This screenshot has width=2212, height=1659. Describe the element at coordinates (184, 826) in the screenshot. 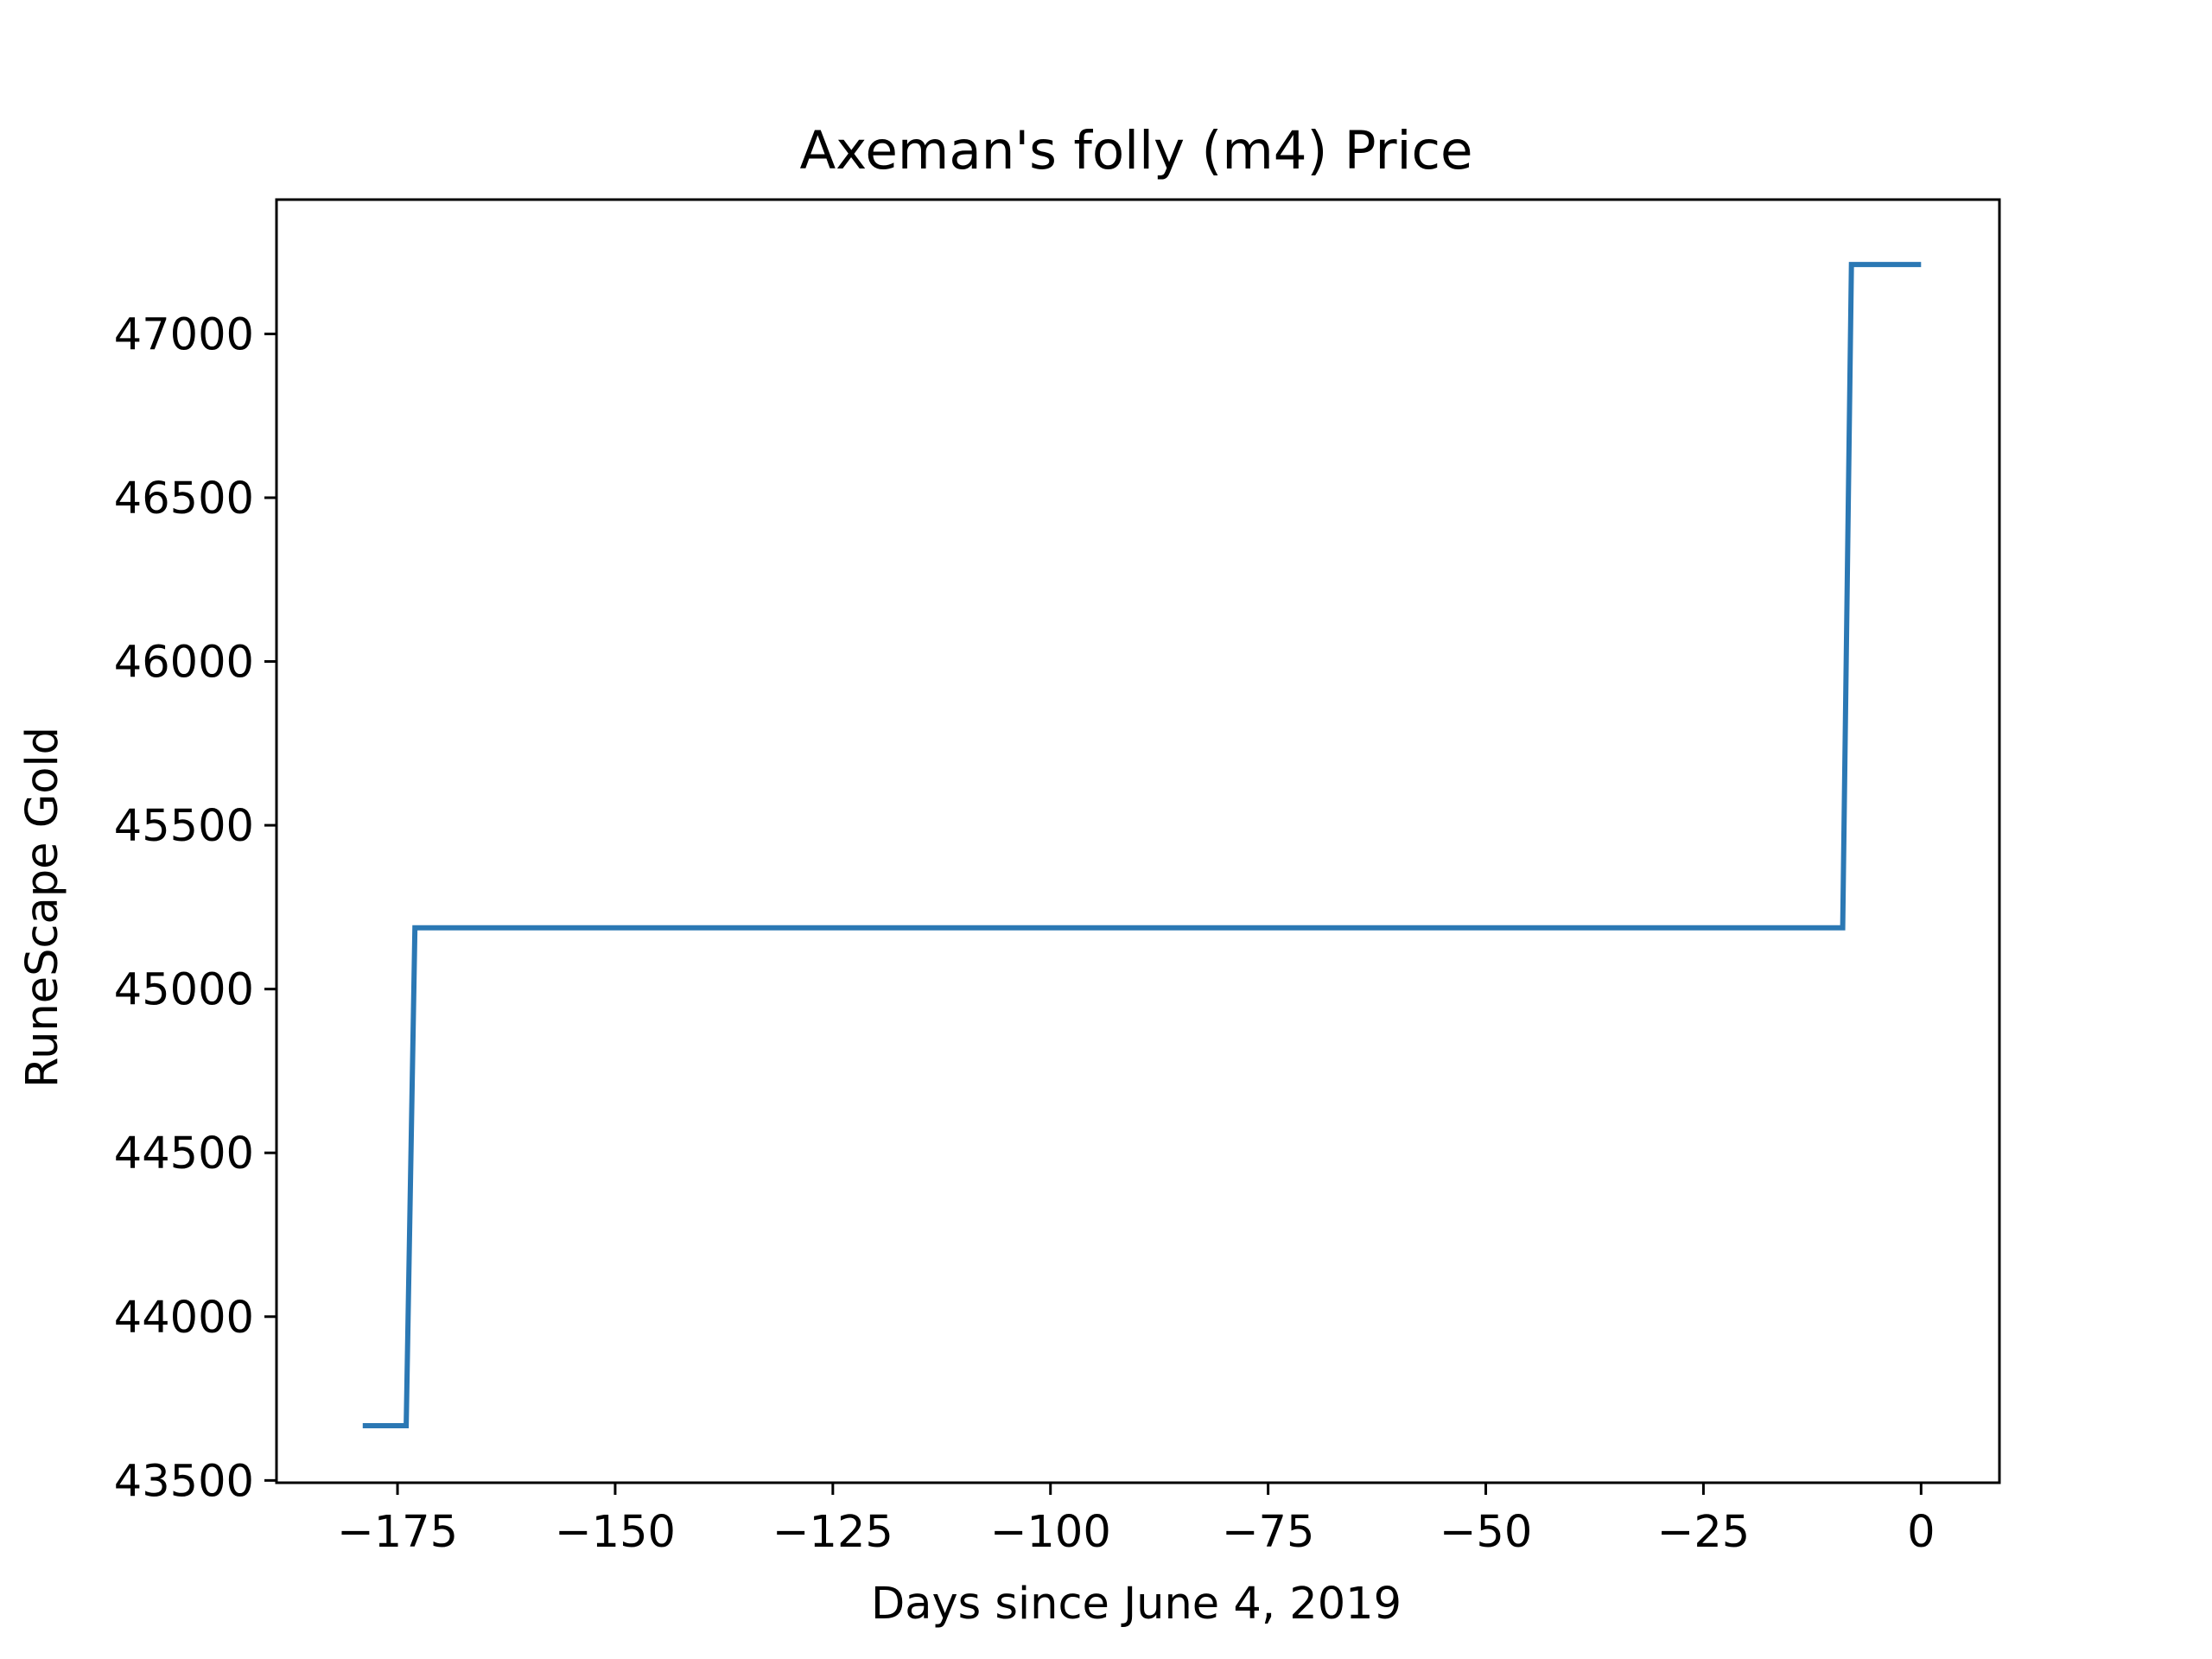

I see `y-tick-label: 45500` at that location.